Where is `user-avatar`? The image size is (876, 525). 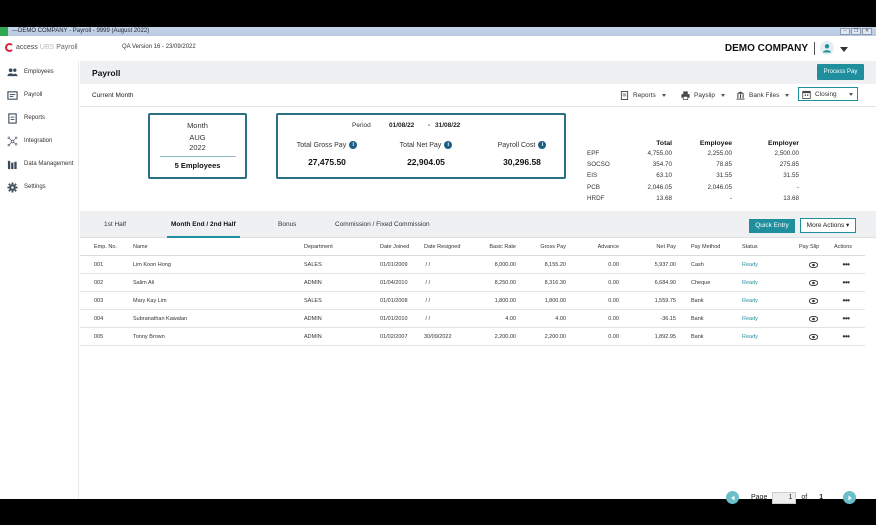
user-avatar is located at coordinates (827, 48).